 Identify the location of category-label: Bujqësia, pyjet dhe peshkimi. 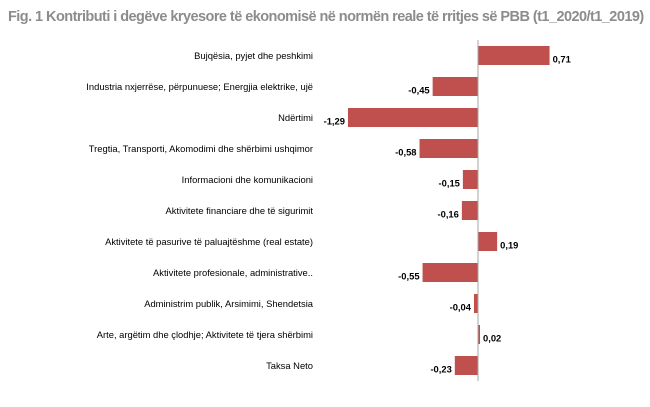
(253, 55).